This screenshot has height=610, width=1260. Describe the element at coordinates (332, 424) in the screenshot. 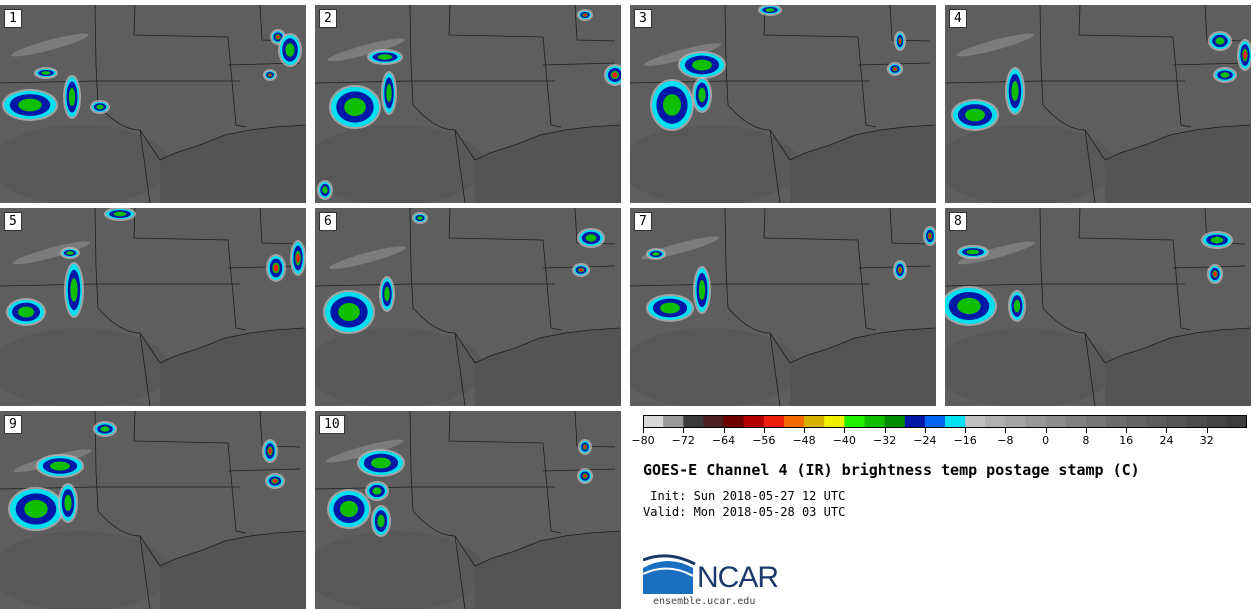

I see `panel-number: 10` at that location.